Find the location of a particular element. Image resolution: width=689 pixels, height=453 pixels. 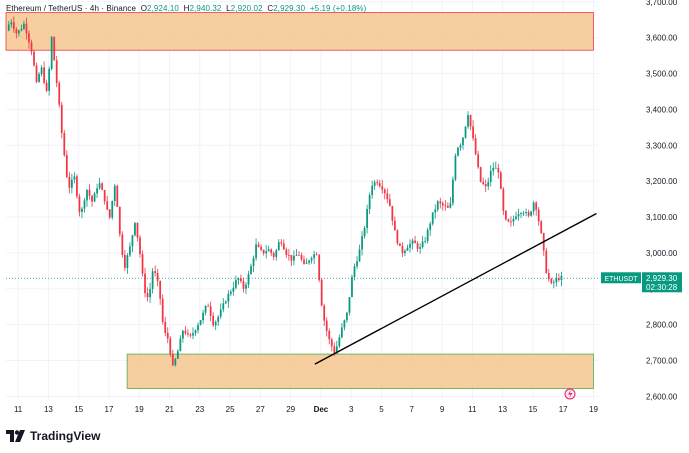

x-tick-label: 9 is located at coordinates (442, 409).